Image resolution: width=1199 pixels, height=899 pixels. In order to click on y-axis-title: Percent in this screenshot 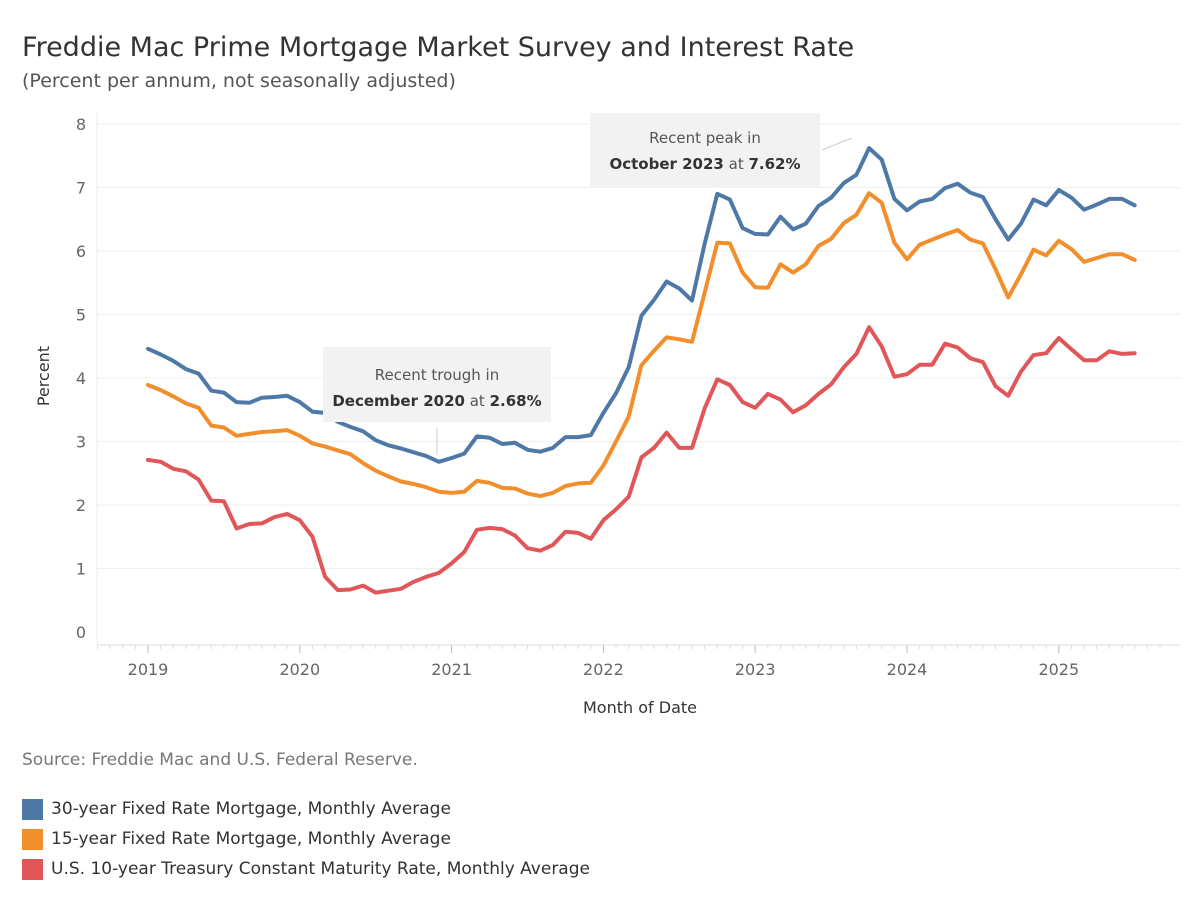, I will do `click(43, 376)`.